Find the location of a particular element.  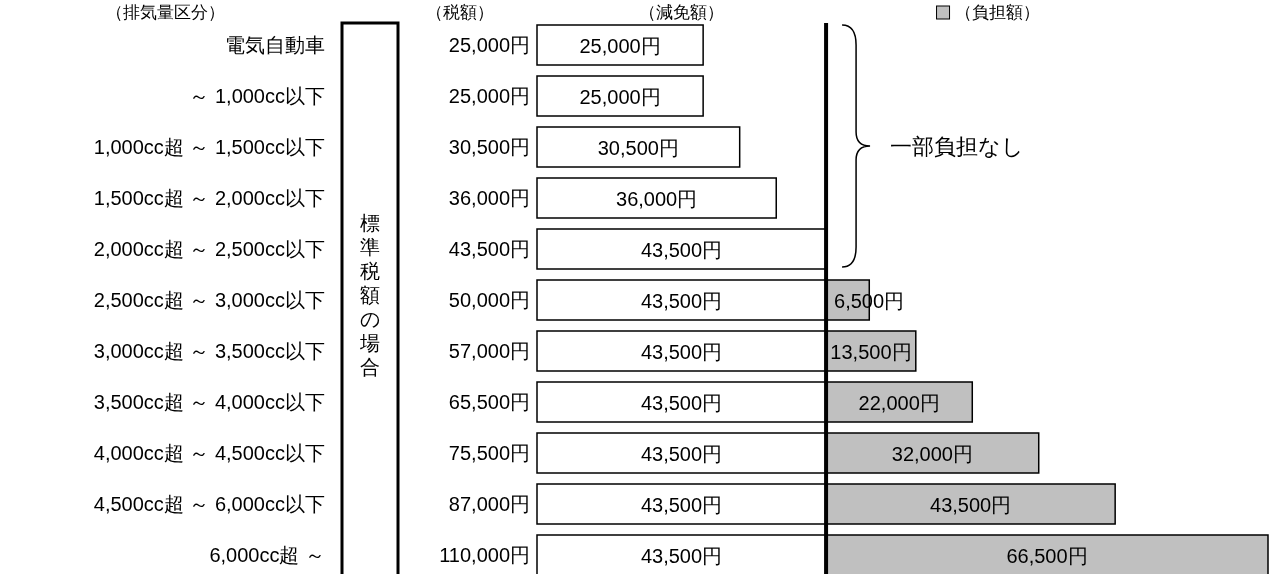

data-label: 30,500円 is located at coordinates (638, 148).